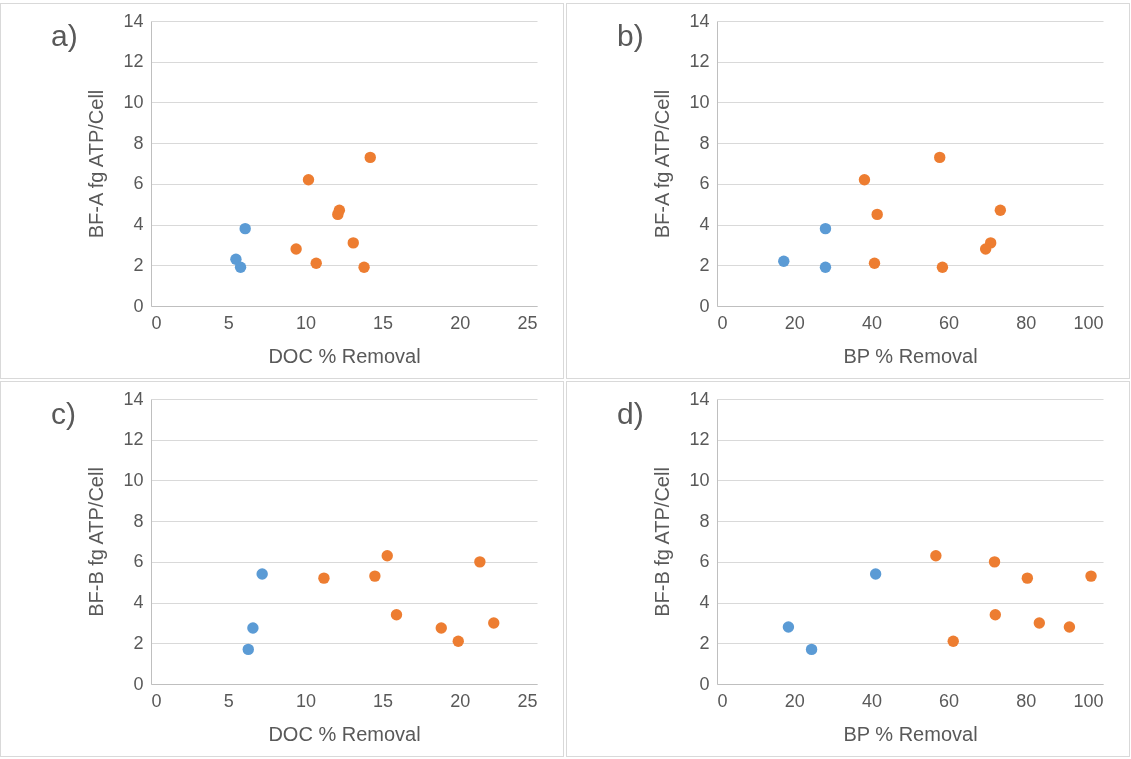 This screenshot has height=759, width=1131. I want to click on x-tick-label: 15, so click(383, 322).